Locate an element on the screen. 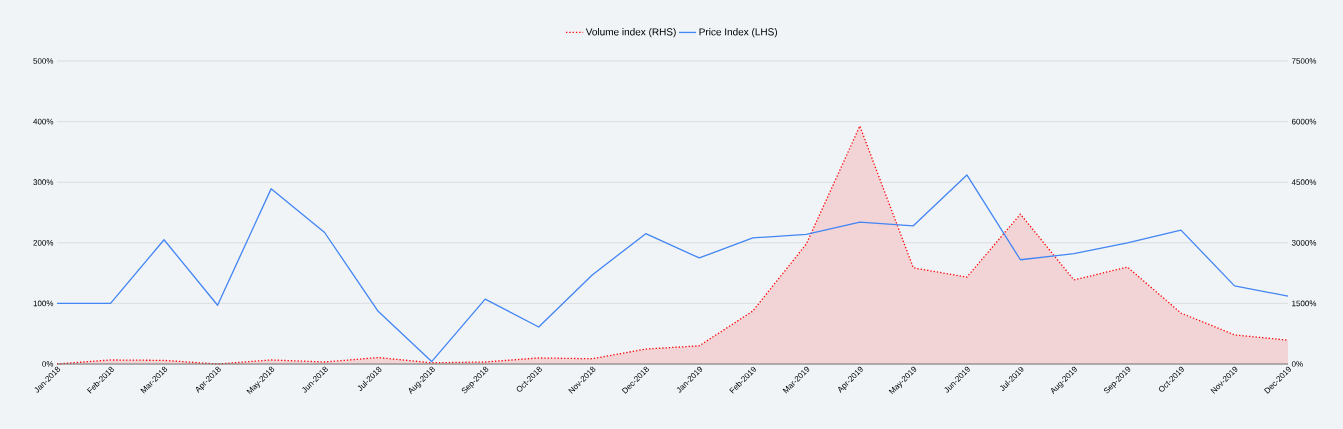  y2-tick-label: 6000% is located at coordinates (1304, 121).